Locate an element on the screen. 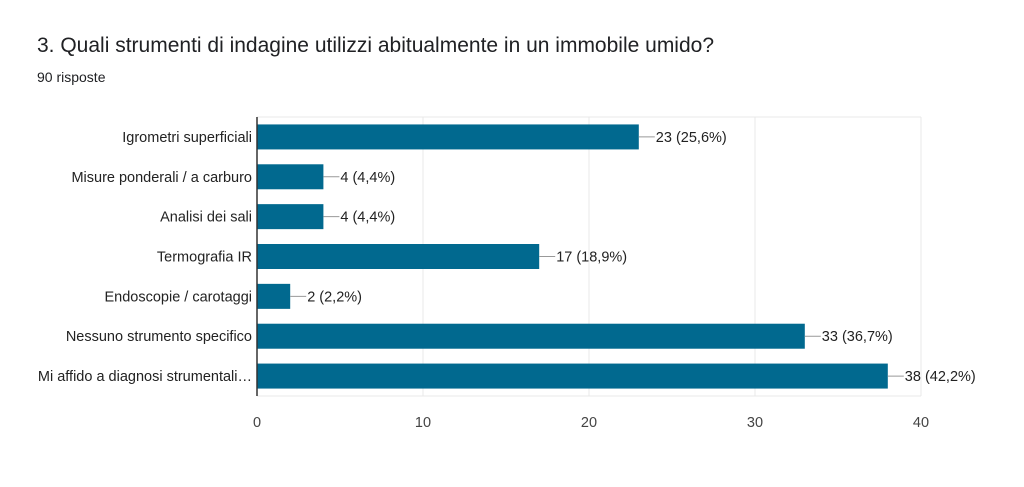 This screenshot has height=487, width=1024. x-tick-label-40: 40 is located at coordinates (921, 423).